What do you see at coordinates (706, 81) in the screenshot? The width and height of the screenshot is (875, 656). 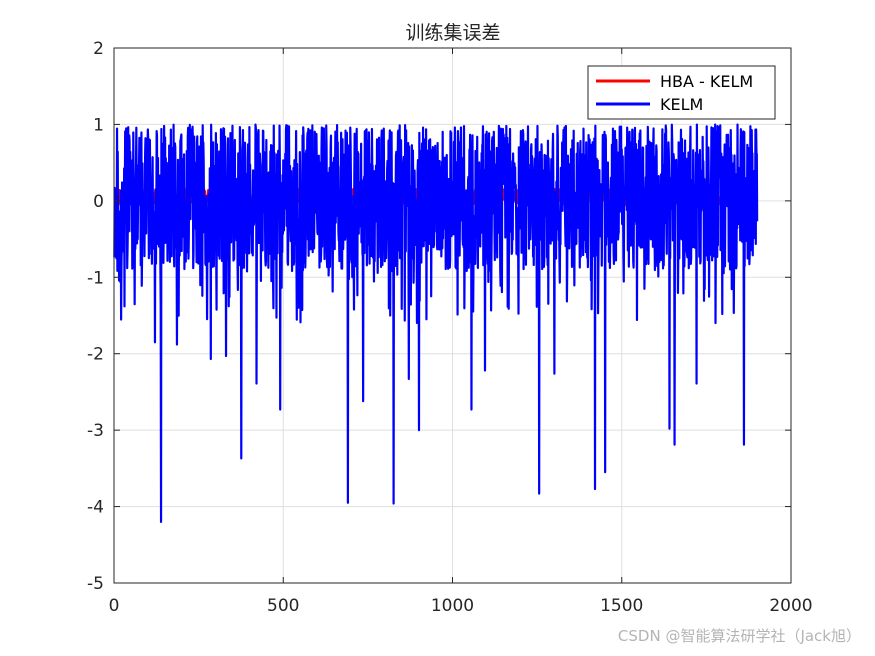 I see `legend-label: HBA - KELM` at bounding box center [706, 81].